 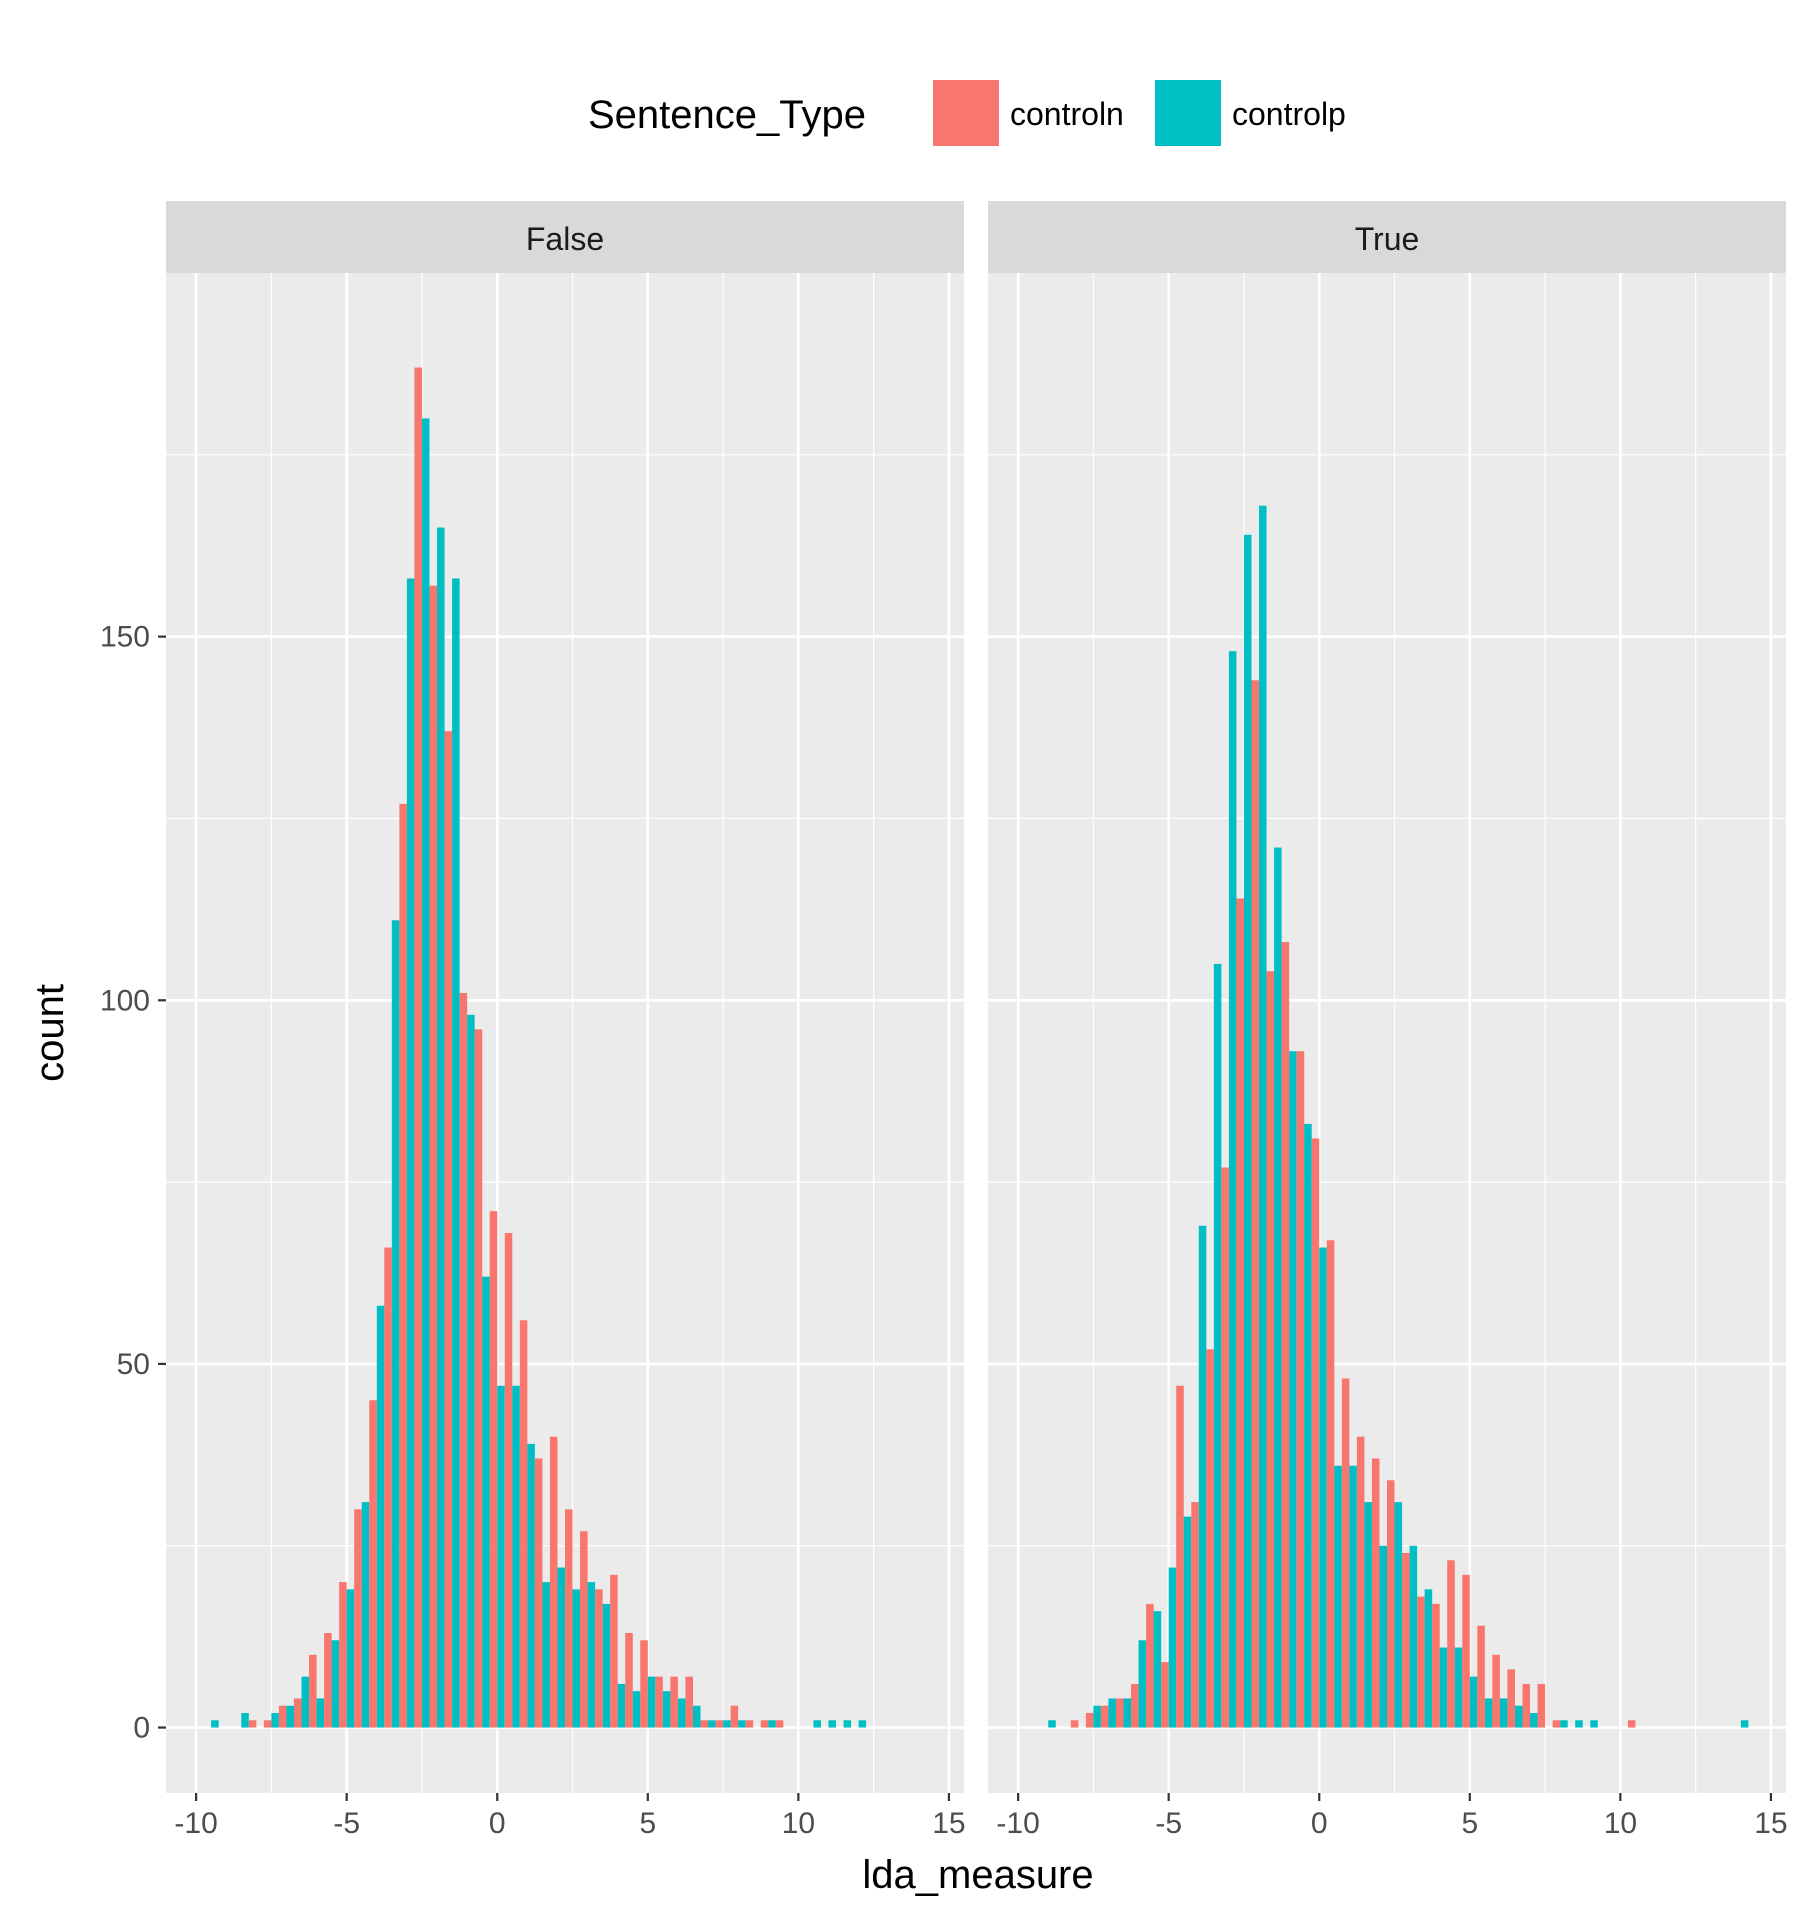 I want to click on y-axis: 0 50 100 150, so click(x=133, y=1183).